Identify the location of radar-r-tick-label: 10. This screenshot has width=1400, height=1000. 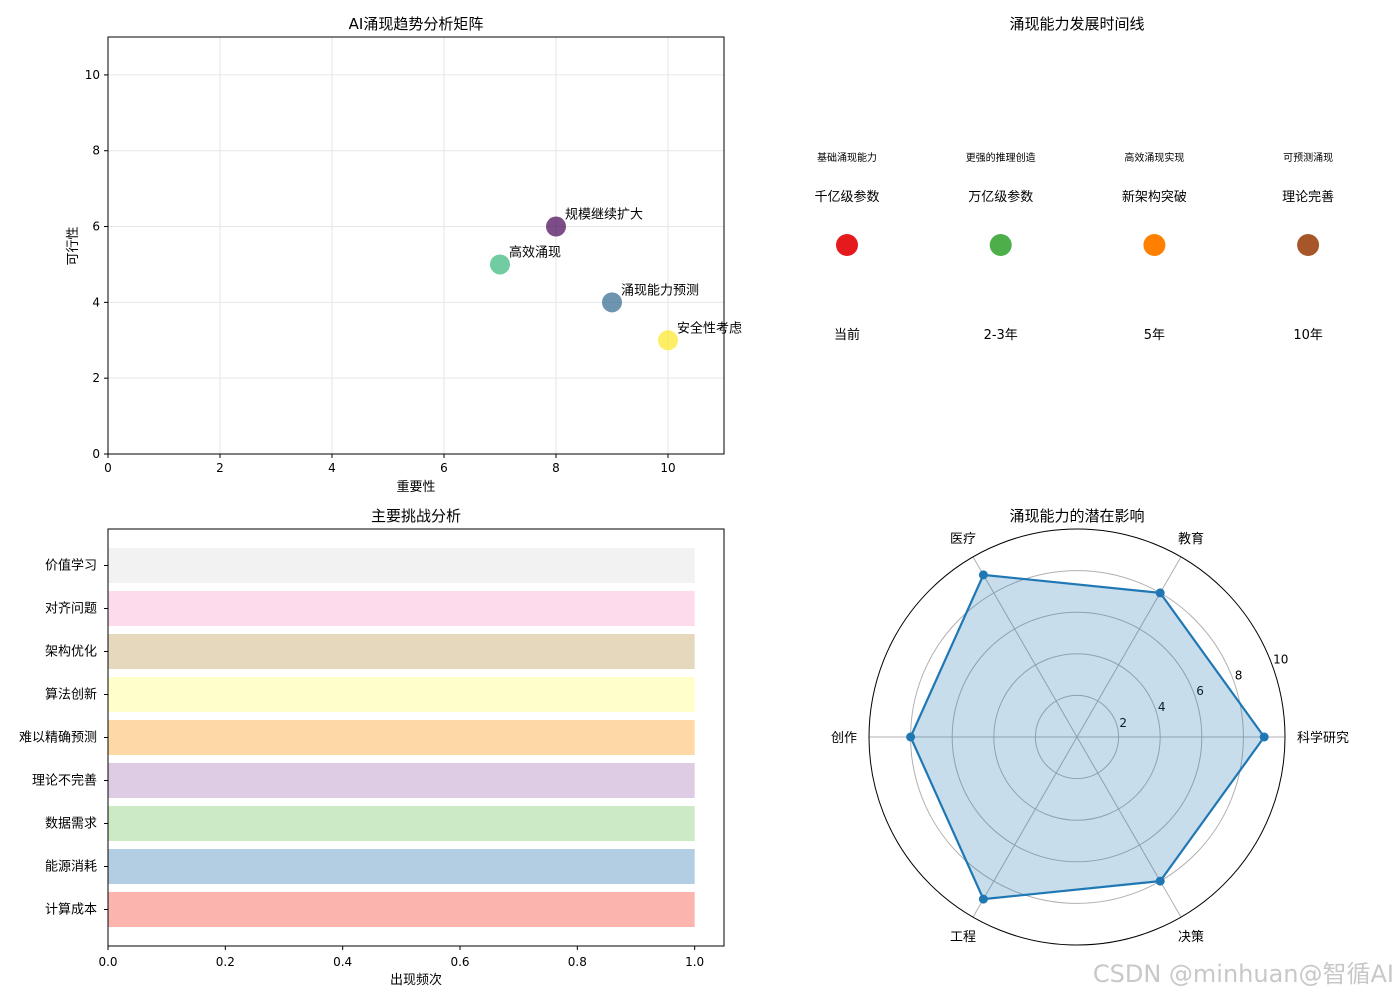
(1280, 659).